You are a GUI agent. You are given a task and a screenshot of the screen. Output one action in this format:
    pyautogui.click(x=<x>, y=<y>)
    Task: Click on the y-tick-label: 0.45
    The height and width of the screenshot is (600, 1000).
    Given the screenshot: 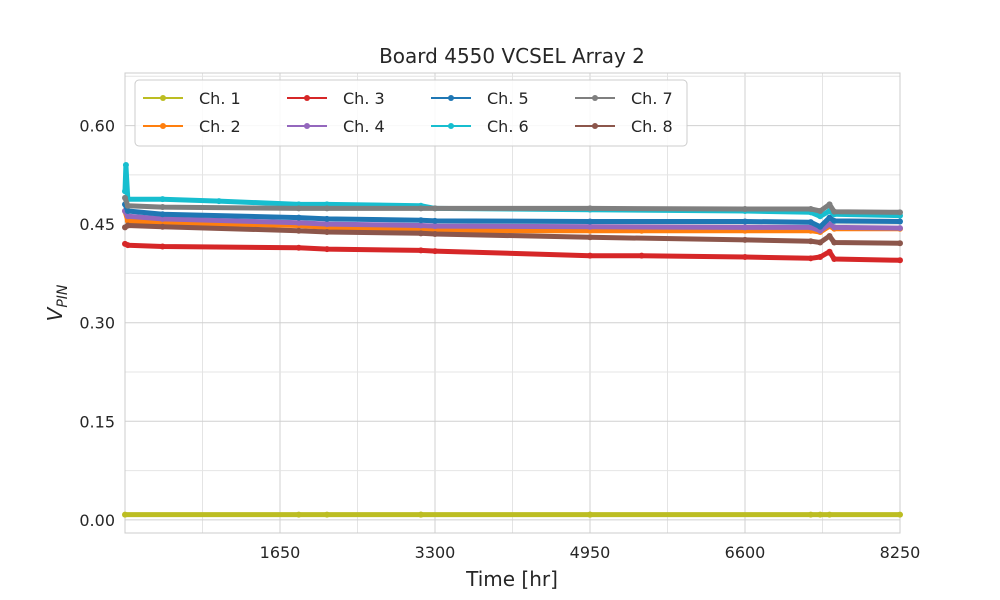 What is the action you would take?
    pyautogui.click(x=97, y=224)
    